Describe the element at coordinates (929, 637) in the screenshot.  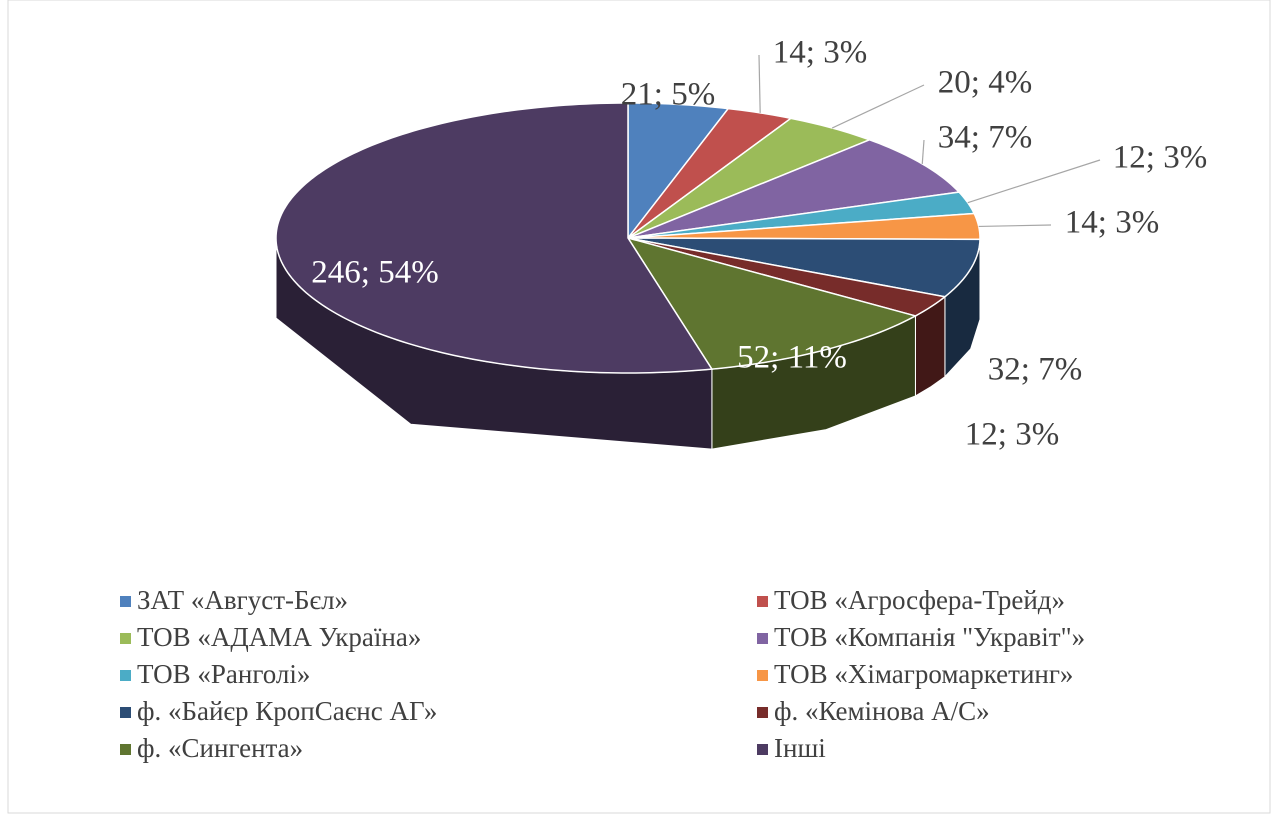
I see `legend-label: ТОВ «Компанія "Укравіт"»` at that location.